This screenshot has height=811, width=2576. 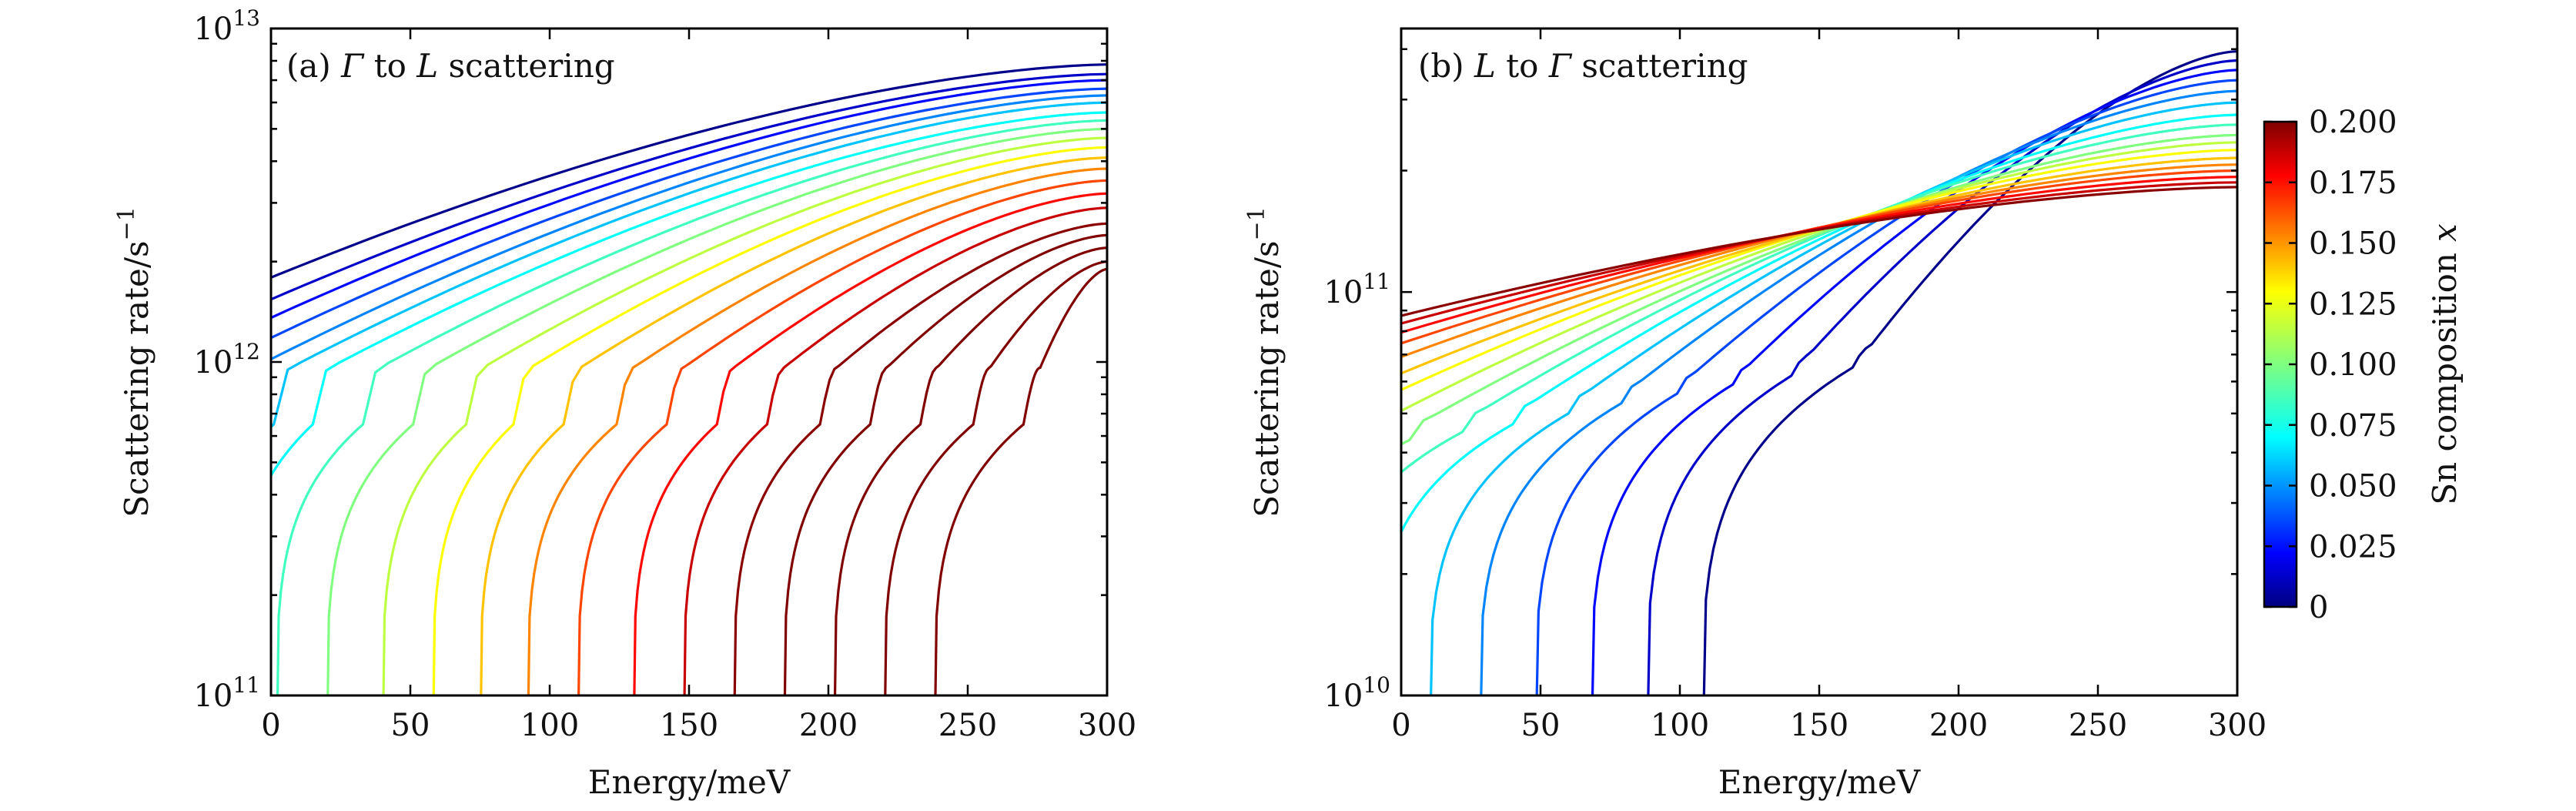 I want to click on panel-a-x-label: Energy/meV, so click(x=690, y=782).